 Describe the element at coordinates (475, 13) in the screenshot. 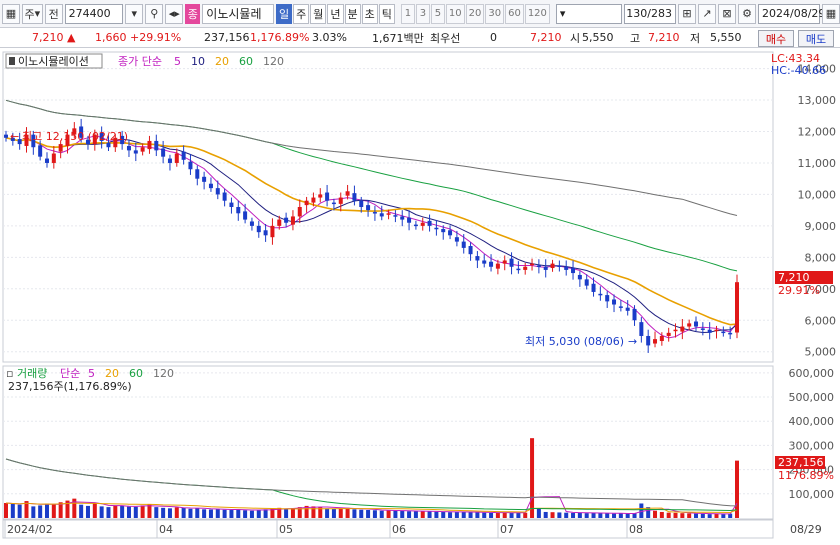

I see `period-number-20: 20` at that location.